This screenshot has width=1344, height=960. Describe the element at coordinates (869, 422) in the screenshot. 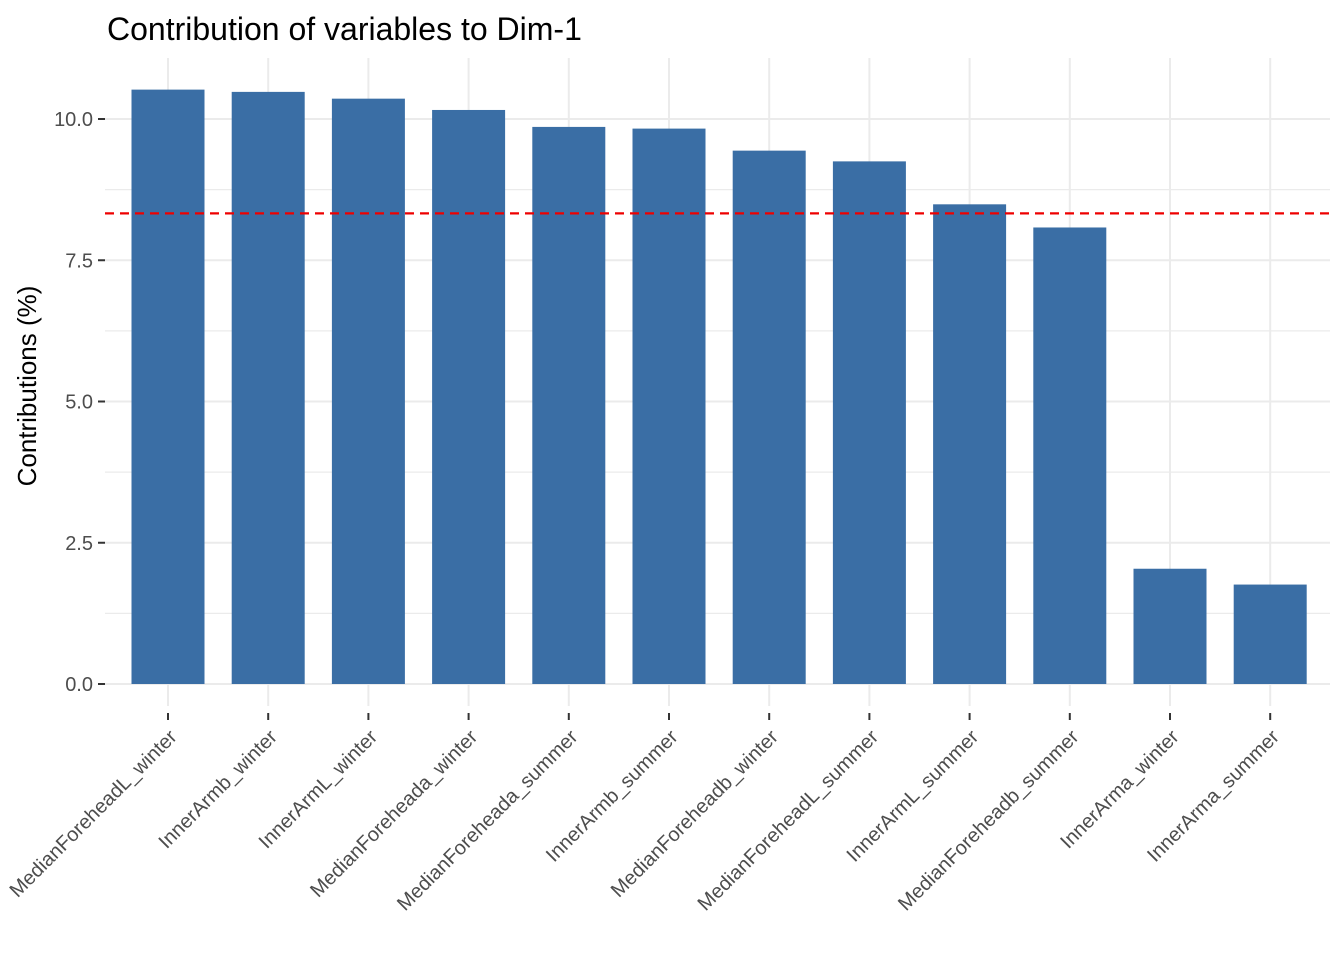

I see `bar-MedianForeheadL_summer` at that location.